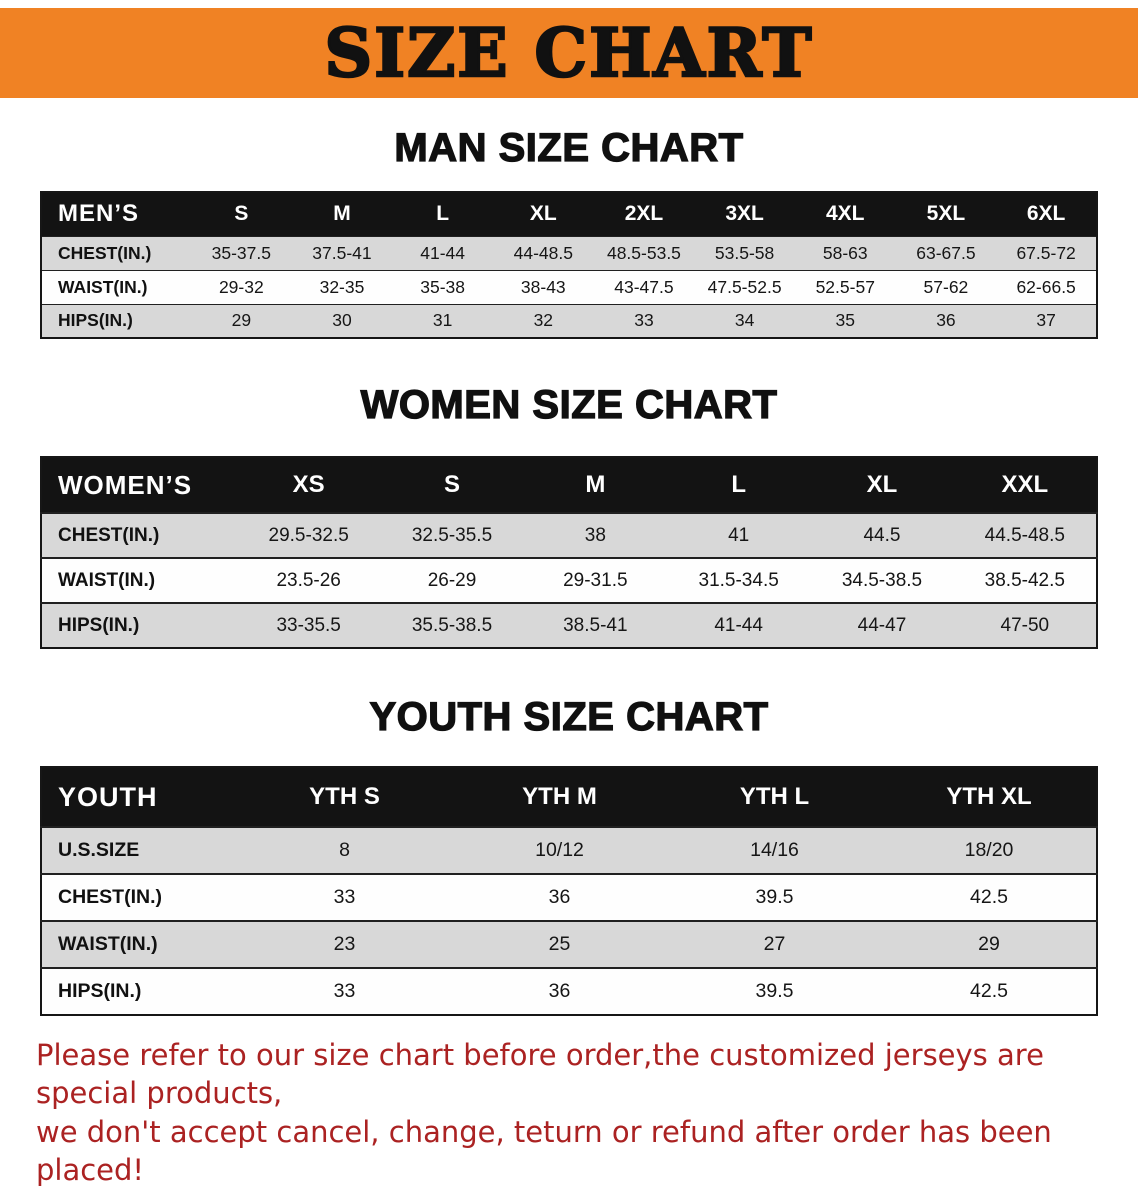 The image size is (1138, 1189). I want to click on value-cell: 27, so click(774, 944).